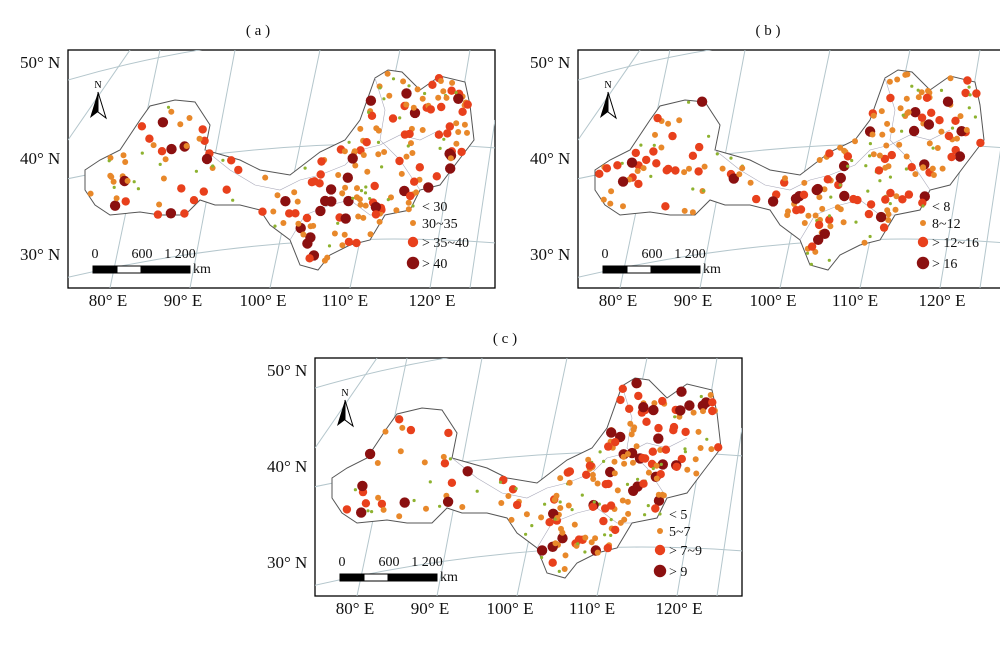 This screenshot has height=645, width=1000. What do you see at coordinates (946, 224) in the screenshot?
I see `legend-label: 8~12` at bounding box center [946, 224].